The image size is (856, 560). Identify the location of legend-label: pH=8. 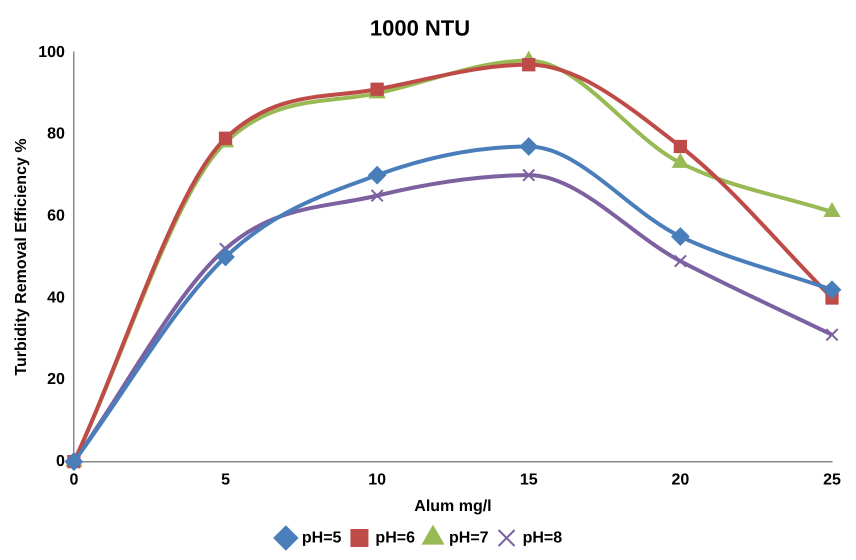
(542, 537).